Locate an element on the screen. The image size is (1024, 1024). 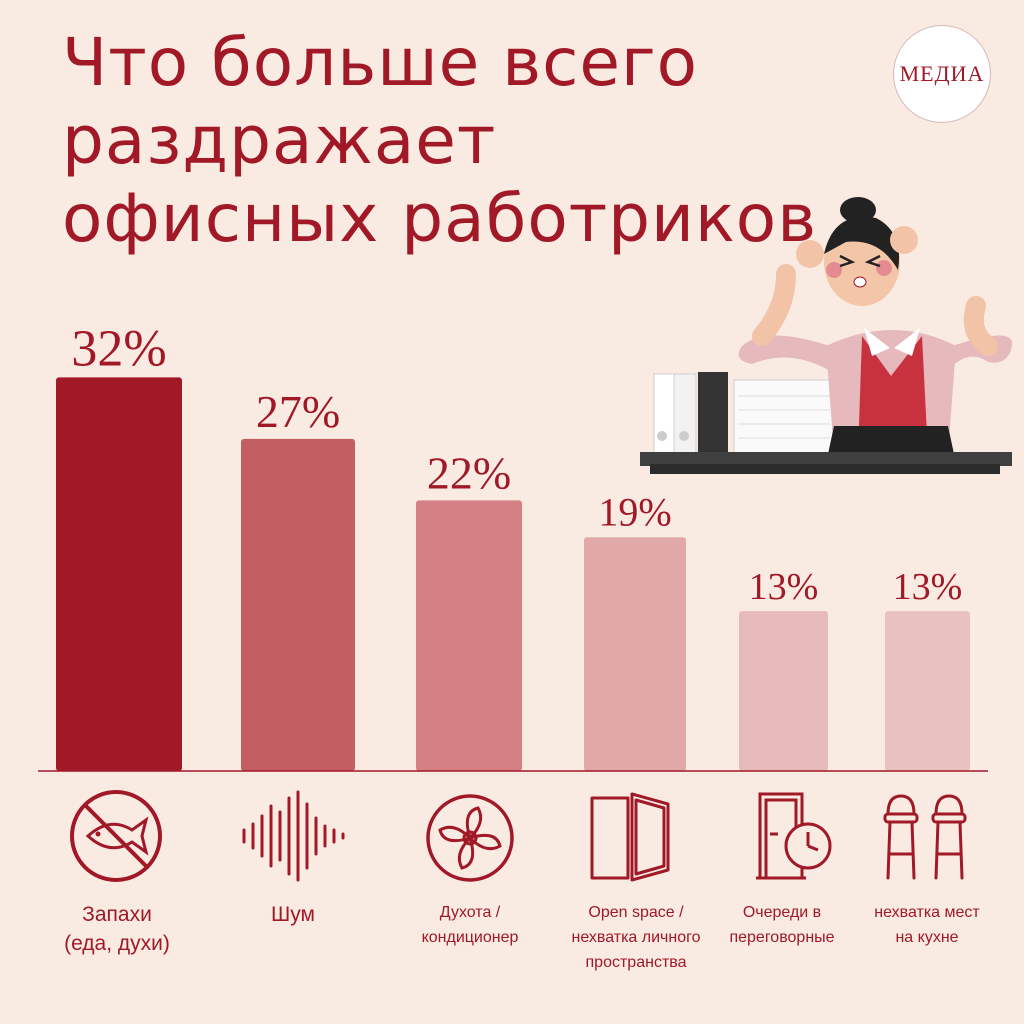
value-label-open-space: 19% is located at coordinates (634, 511).